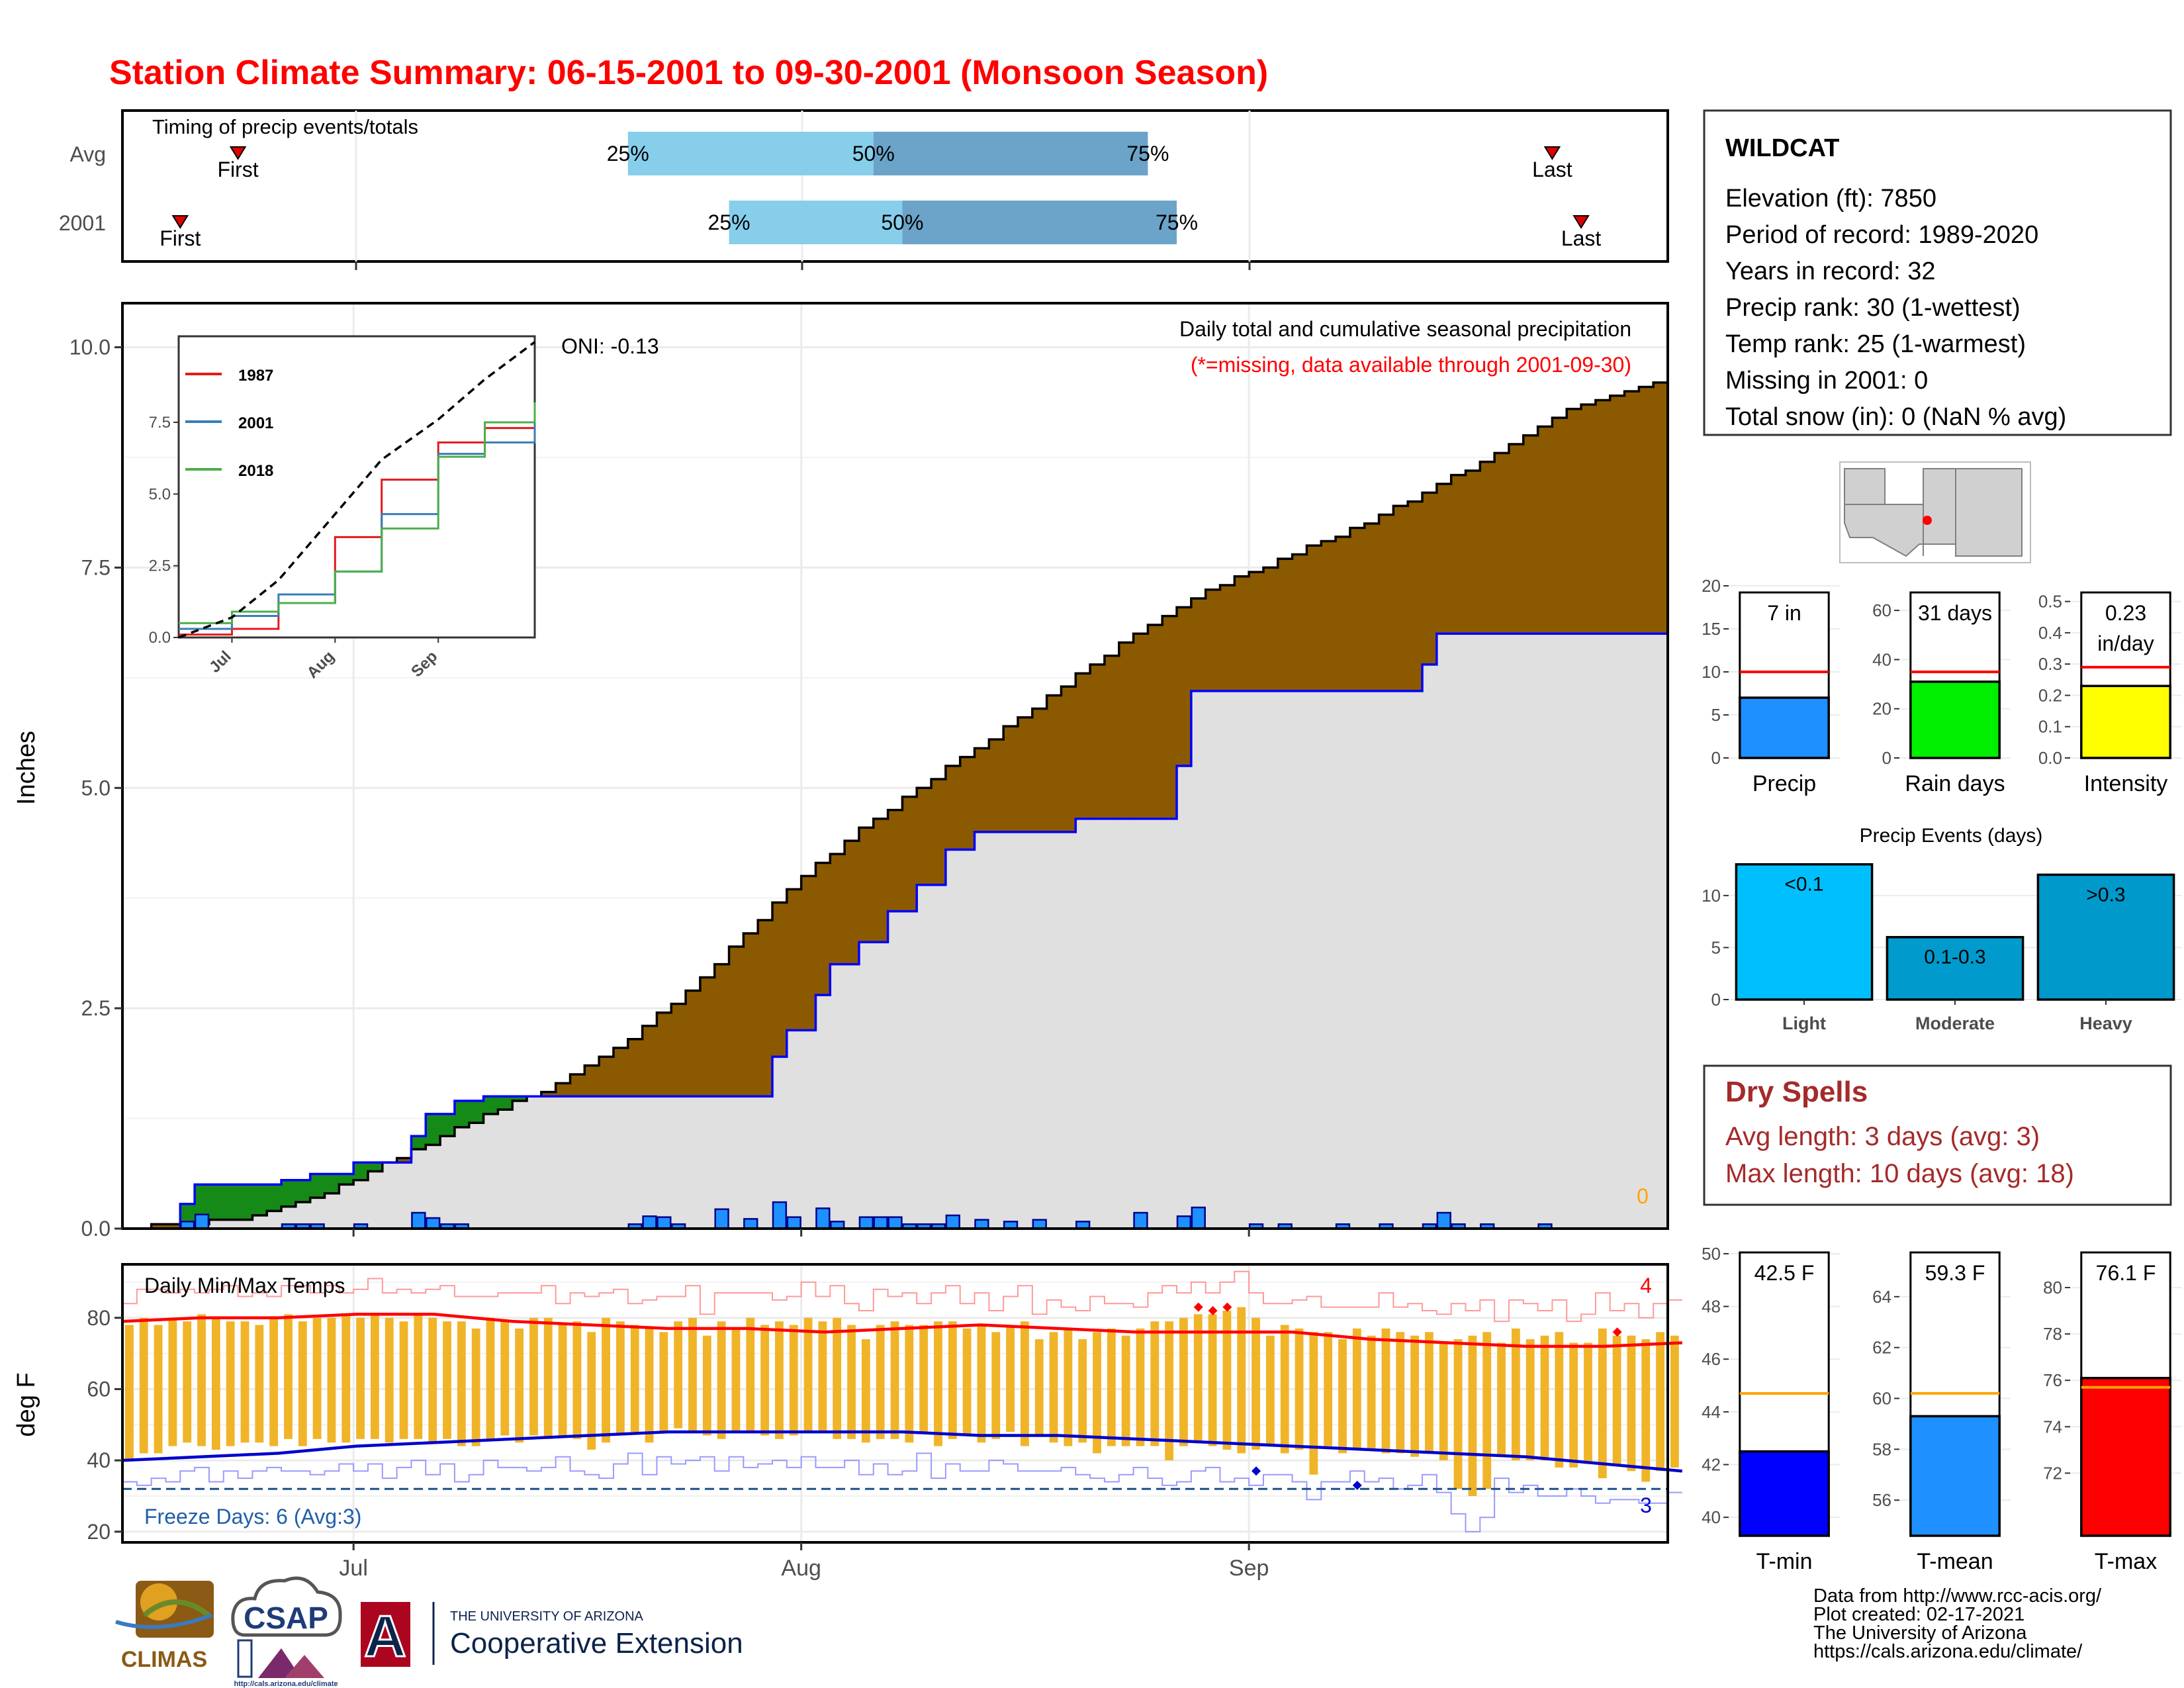  I want to click on precip-ytick-label: 7.5, so click(96, 567).